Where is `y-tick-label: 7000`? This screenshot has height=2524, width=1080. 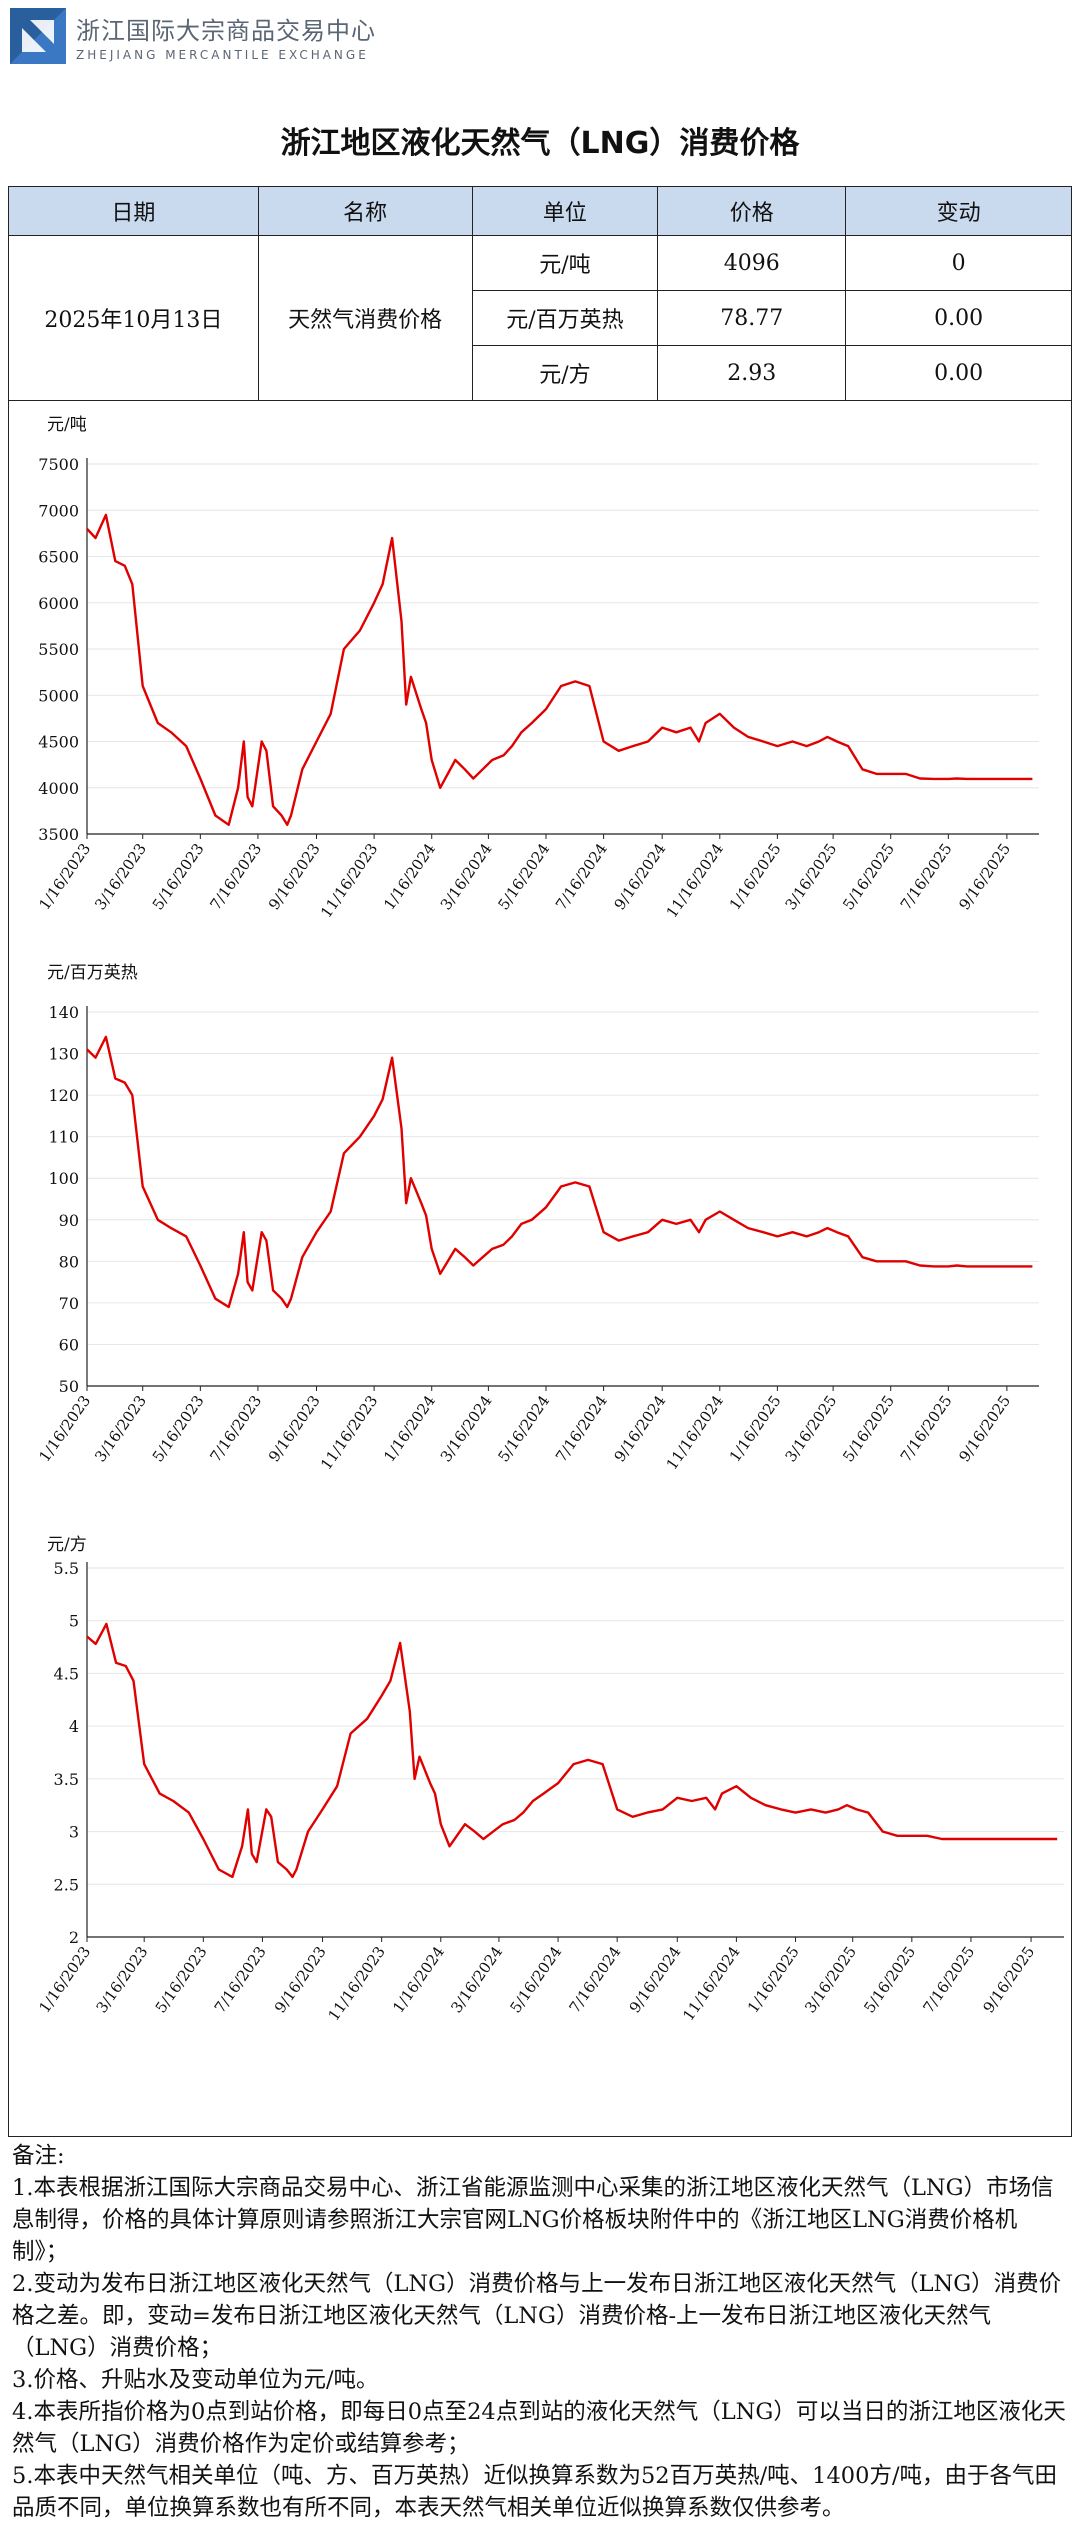 y-tick-label: 7000 is located at coordinates (58, 510).